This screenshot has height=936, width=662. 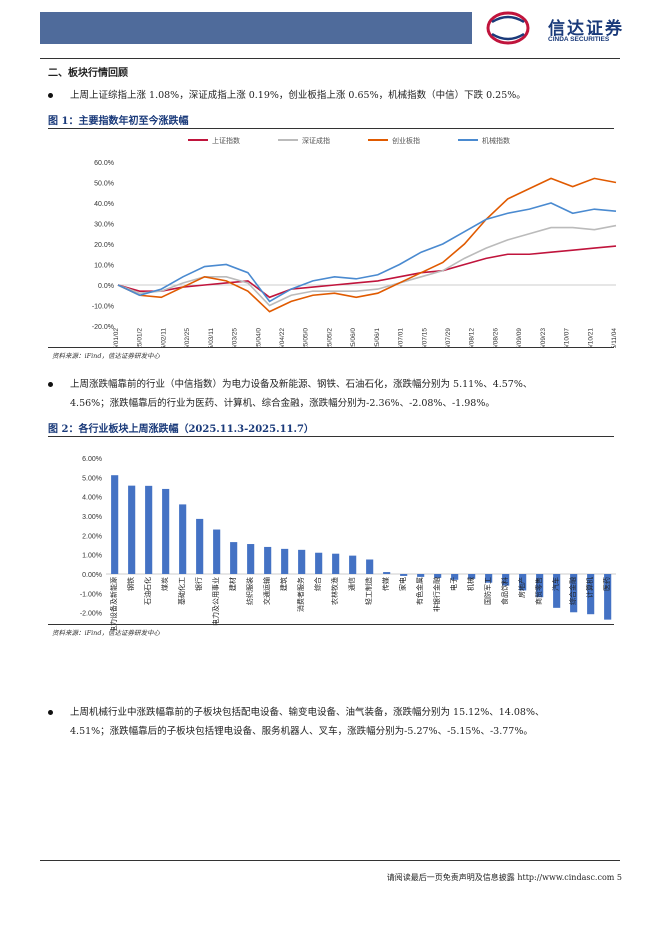 I want to click on category-label: 食品饮料, so click(x=504, y=591).